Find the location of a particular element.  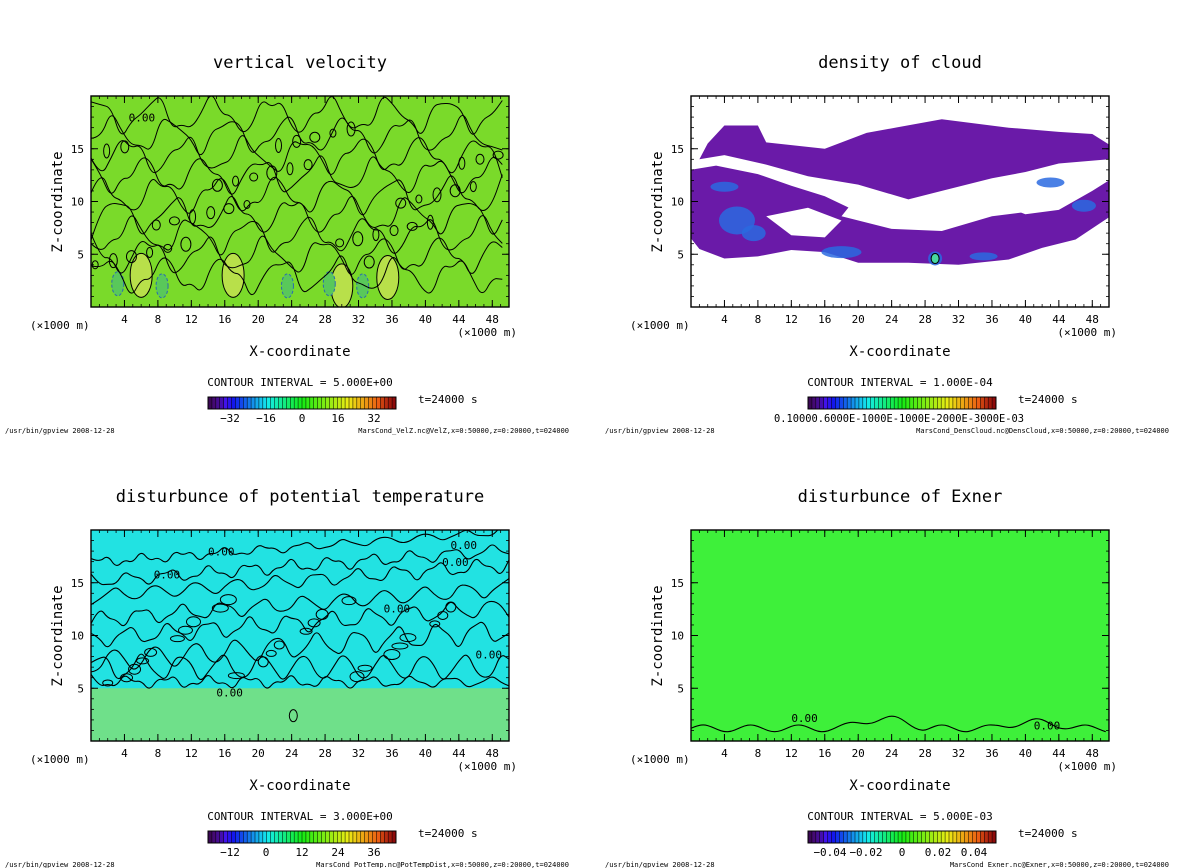

contour-interval: CONTOUR INTERVAL = 5.000E-03 is located at coordinates (899, 816).